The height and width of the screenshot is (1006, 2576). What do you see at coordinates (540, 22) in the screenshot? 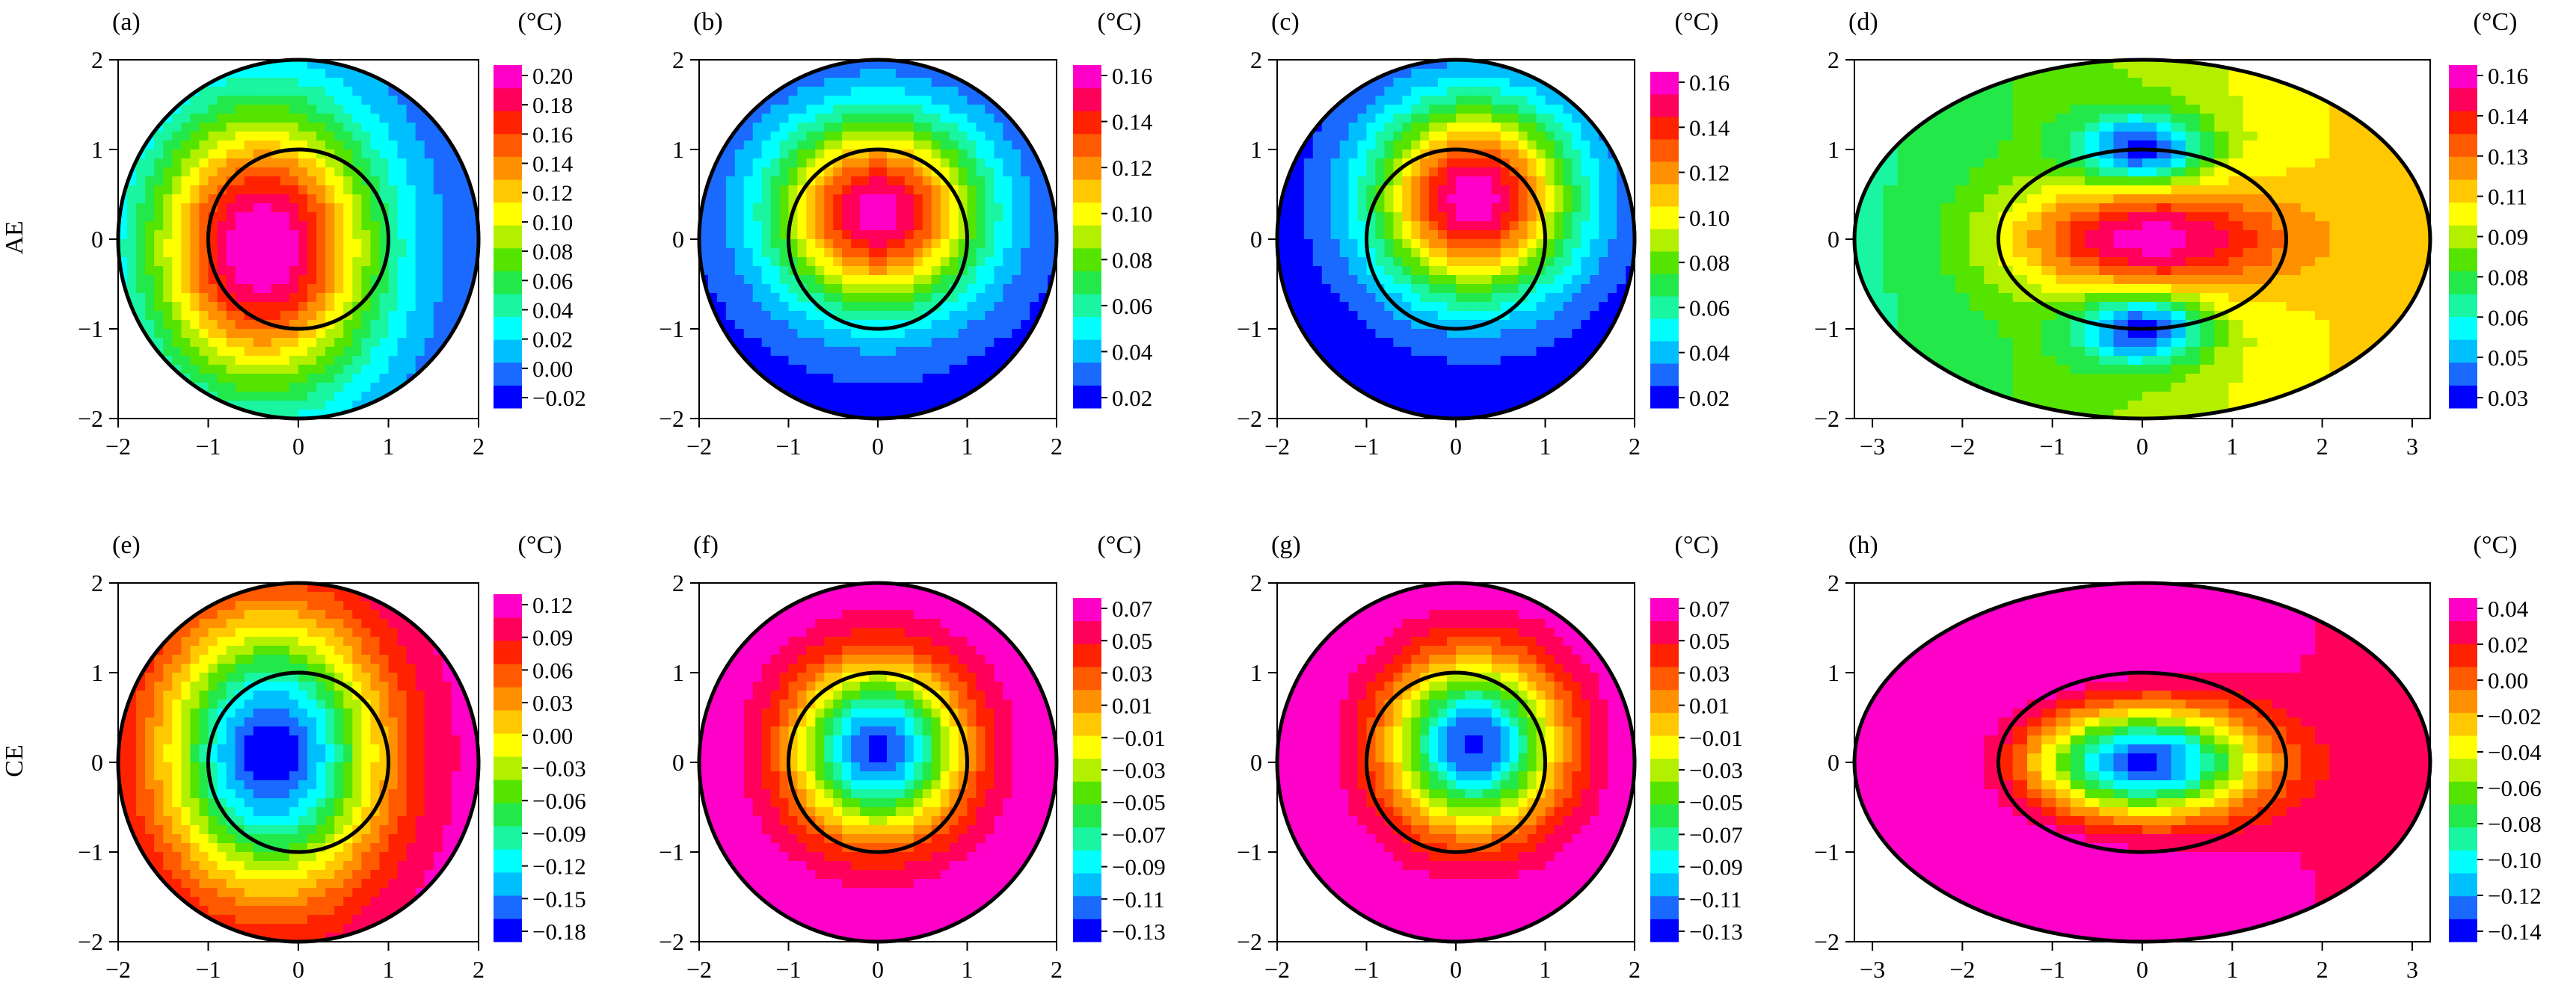
I see `colorbar-unit: (°C)` at bounding box center [540, 22].